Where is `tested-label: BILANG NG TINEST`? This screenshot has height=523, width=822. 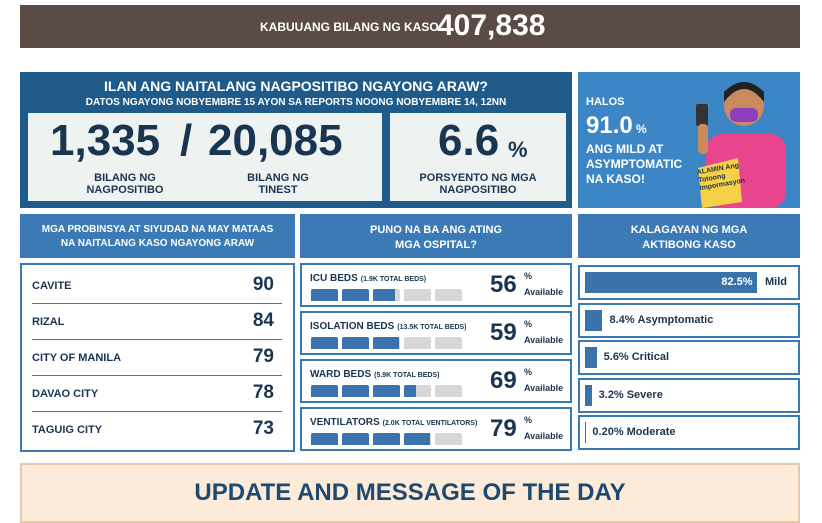
tested-label: BILANG NG TINEST is located at coordinates (278, 184).